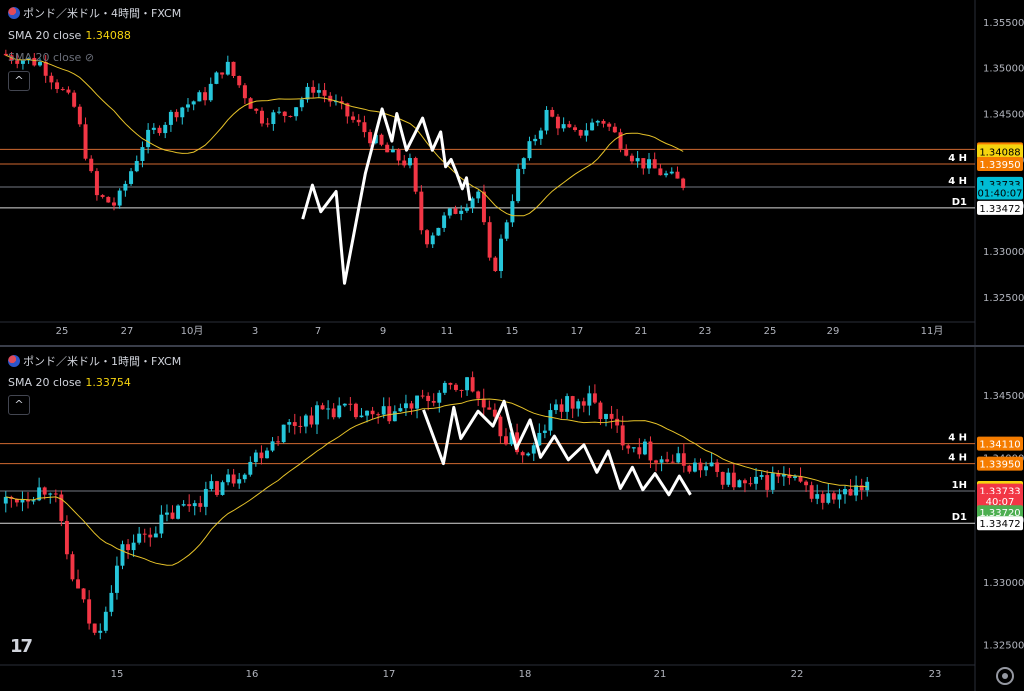 Image resolution: width=1024 pixels, height=691 pixels. I want to click on price-label: 1.33733, so click(999, 492).